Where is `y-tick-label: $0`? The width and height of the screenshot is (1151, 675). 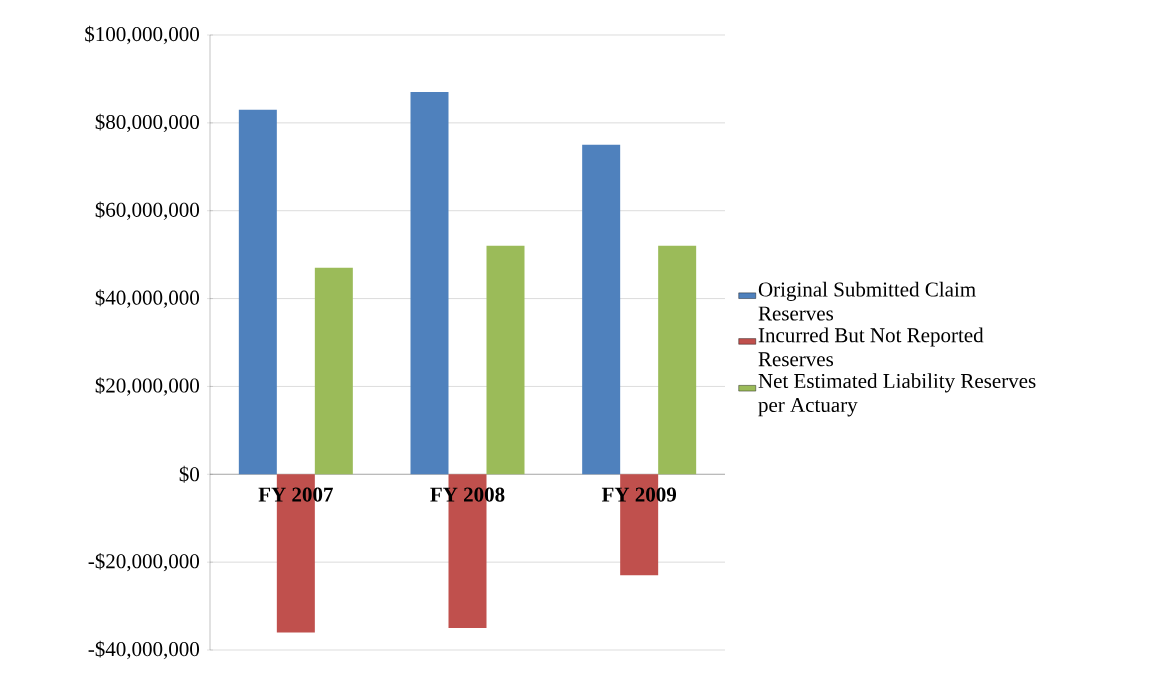 y-tick-label: $0 is located at coordinates (189, 474).